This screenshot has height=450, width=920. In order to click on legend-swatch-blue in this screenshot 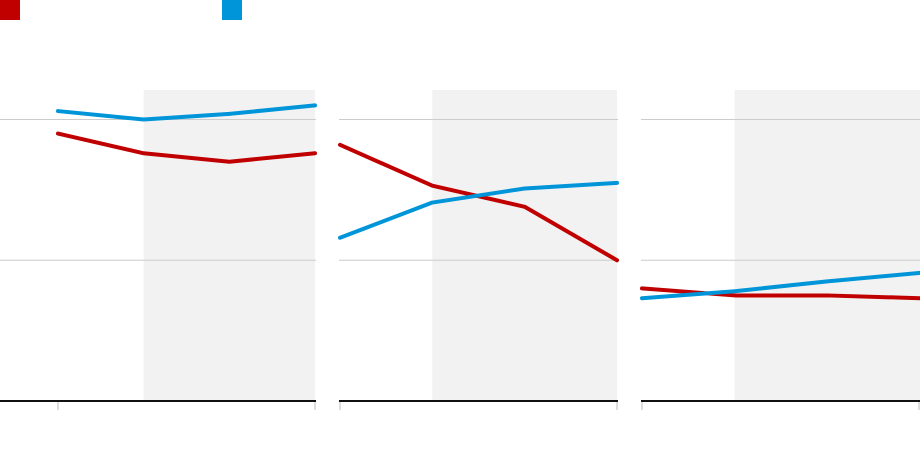, I will do `click(232, 10)`.